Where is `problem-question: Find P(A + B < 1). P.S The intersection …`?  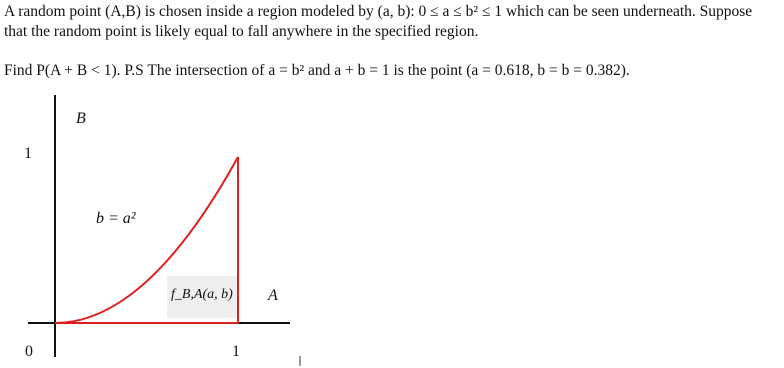 problem-question: Find P(A + B < 1). P.S The intersection … is located at coordinates (317, 70).